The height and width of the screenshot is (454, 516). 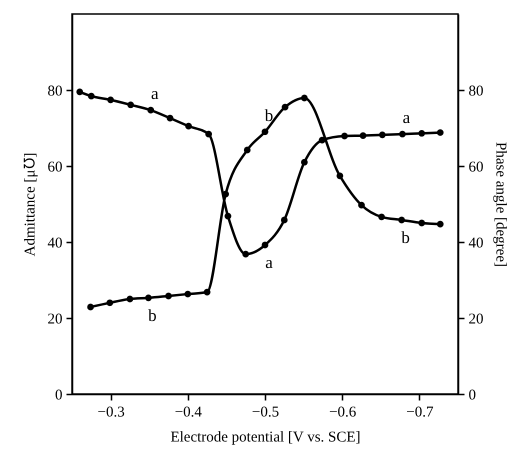 I want to click on y2-tick-label: 80, so click(x=476, y=92).